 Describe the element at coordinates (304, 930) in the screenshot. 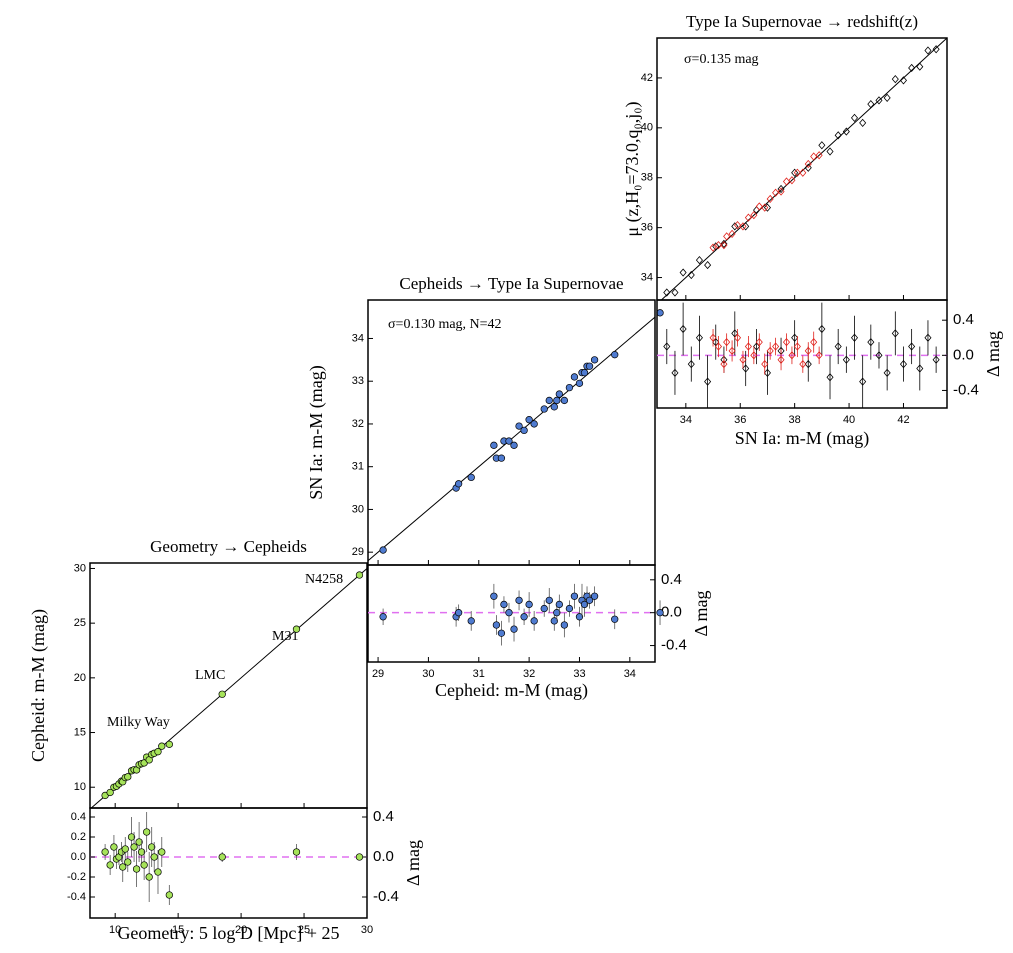

I see `x-tick-label: 25` at that location.